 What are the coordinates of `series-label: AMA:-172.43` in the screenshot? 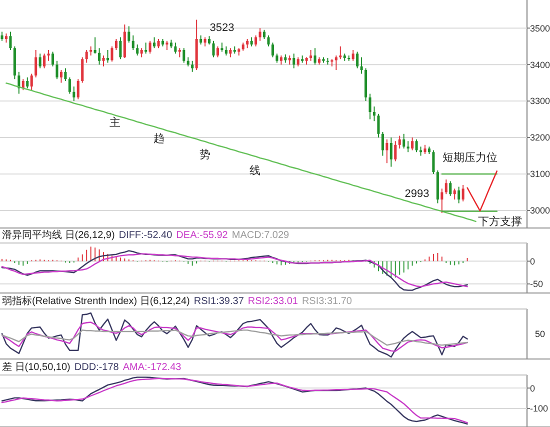 It's located at (152, 367).